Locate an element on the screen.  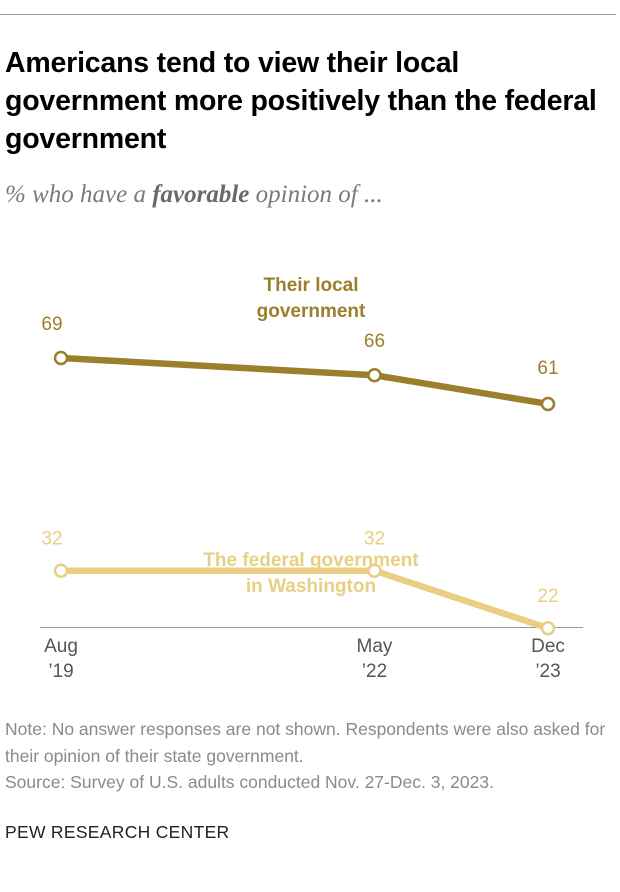
subtitle-prefix: % who have a is located at coordinates (79, 194).